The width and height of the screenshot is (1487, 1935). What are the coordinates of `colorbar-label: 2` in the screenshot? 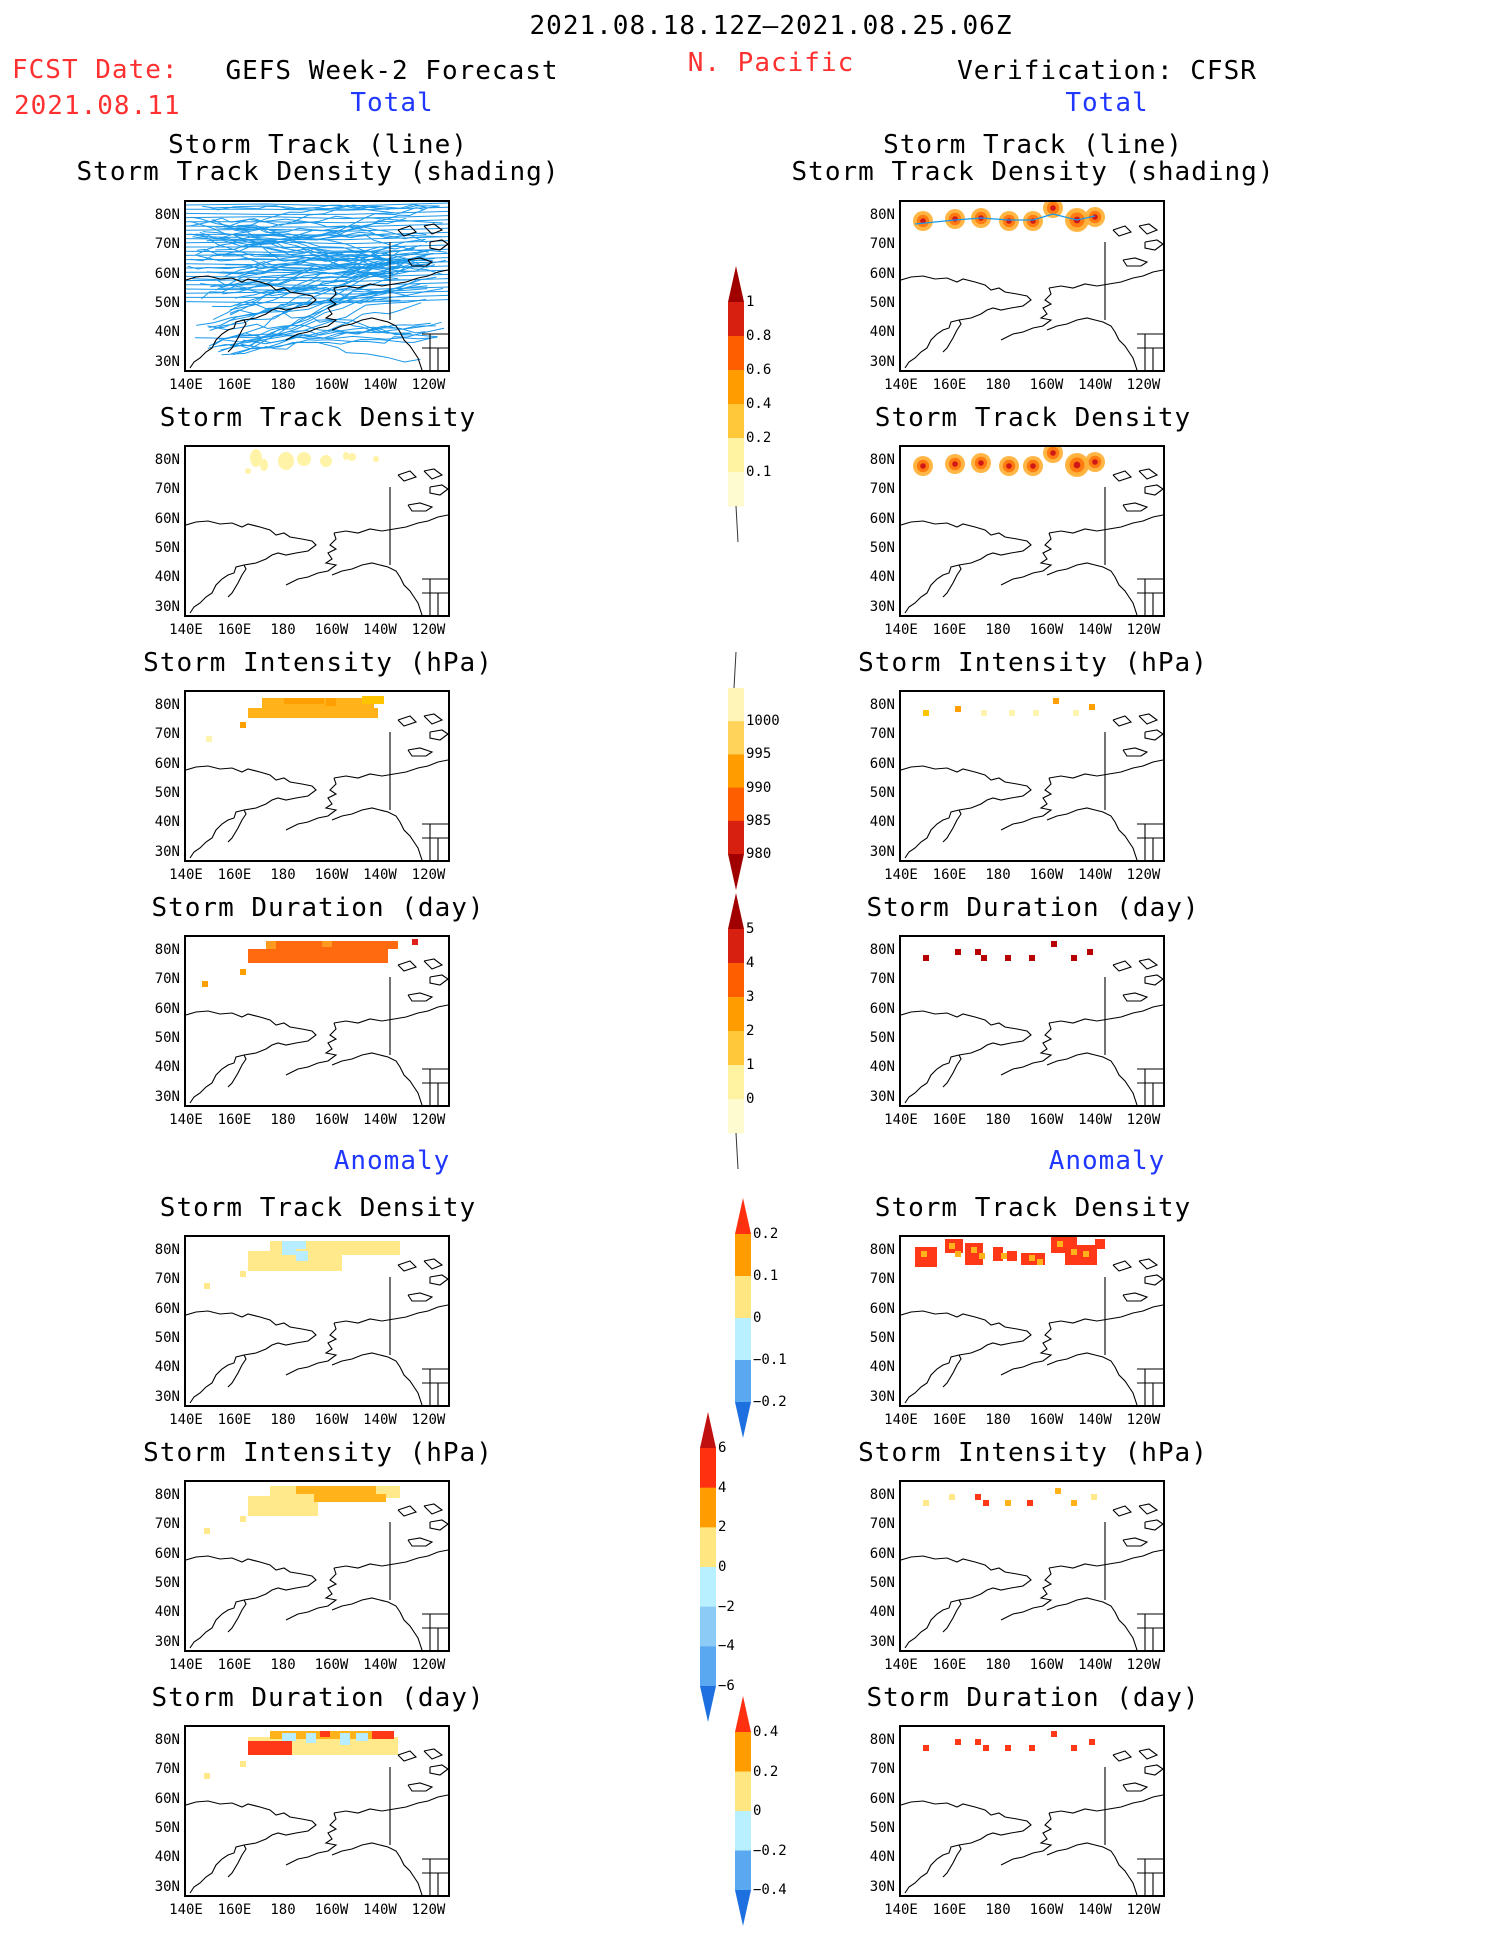 It's located at (722, 1527).